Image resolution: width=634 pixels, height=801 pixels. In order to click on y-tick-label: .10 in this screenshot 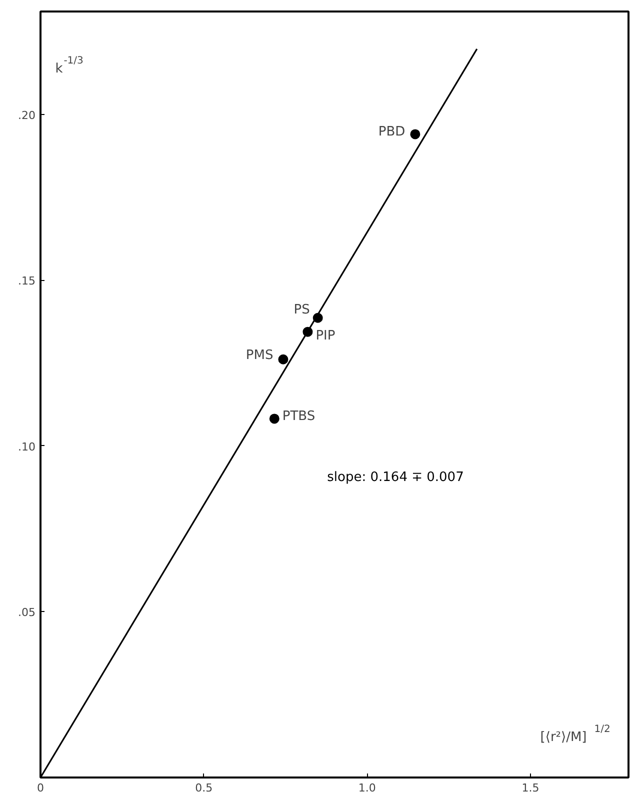, I will do `click(27, 447)`.